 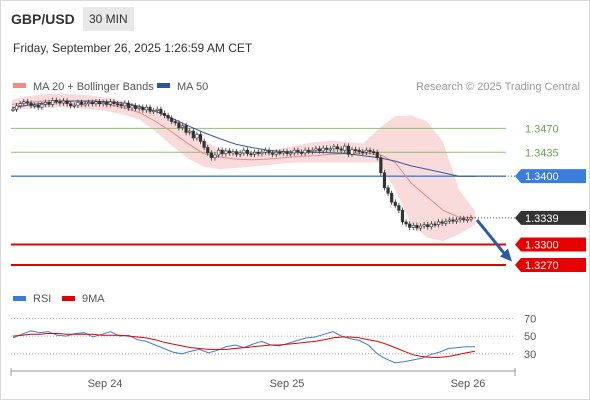 What do you see at coordinates (42, 299) in the screenshot?
I see `rsi-legend-label: RSI` at bounding box center [42, 299].